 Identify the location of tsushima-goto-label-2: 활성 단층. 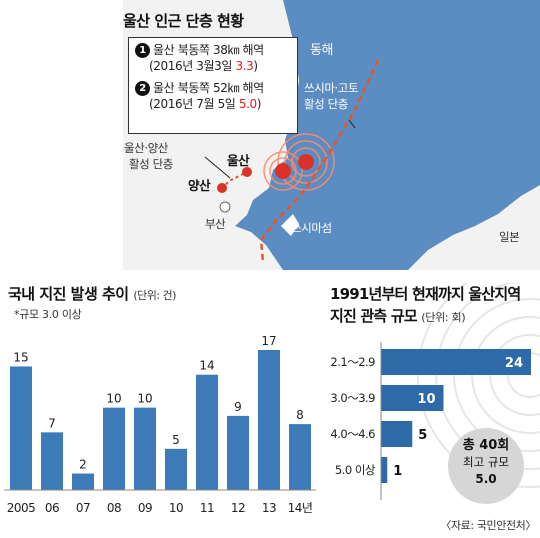
(326, 104).